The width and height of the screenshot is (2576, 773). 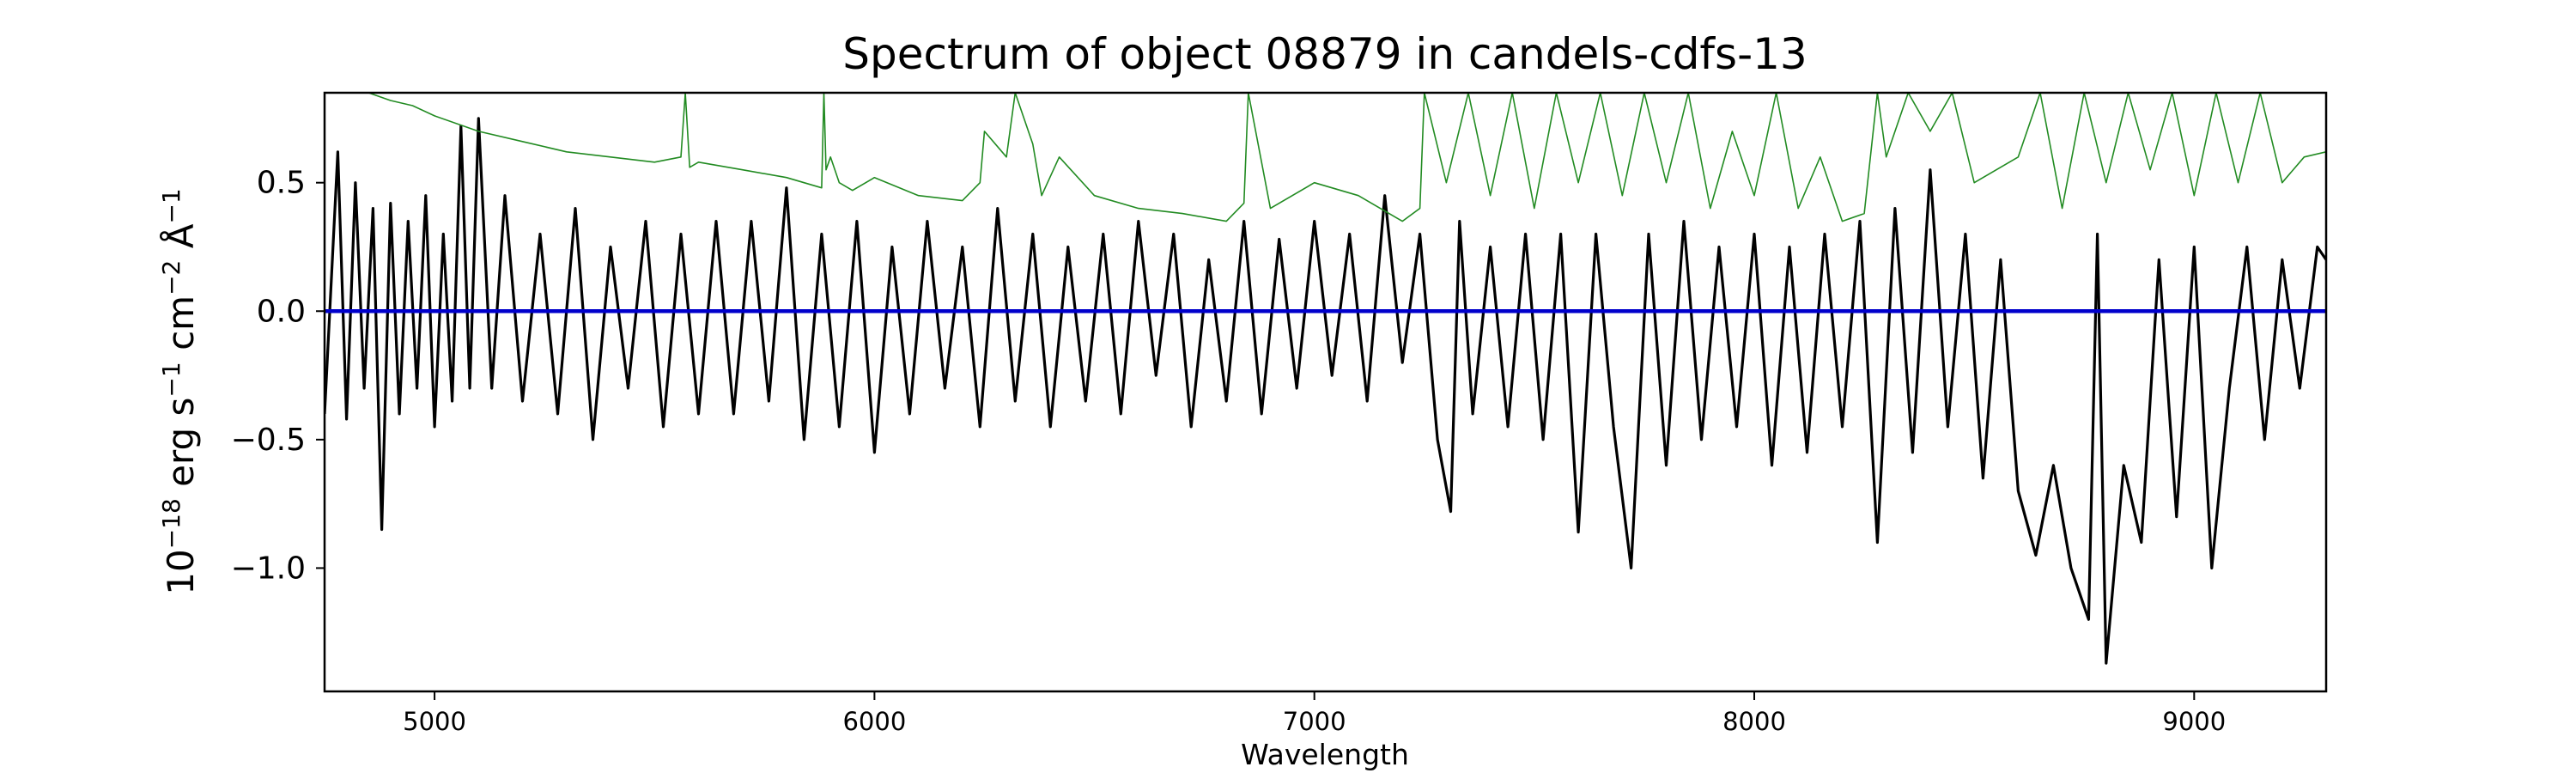 What do you see at coordinates (281, 183) in the screenshot?
I see `y-tick-label: 0.5` at bounding box center [281, 183].